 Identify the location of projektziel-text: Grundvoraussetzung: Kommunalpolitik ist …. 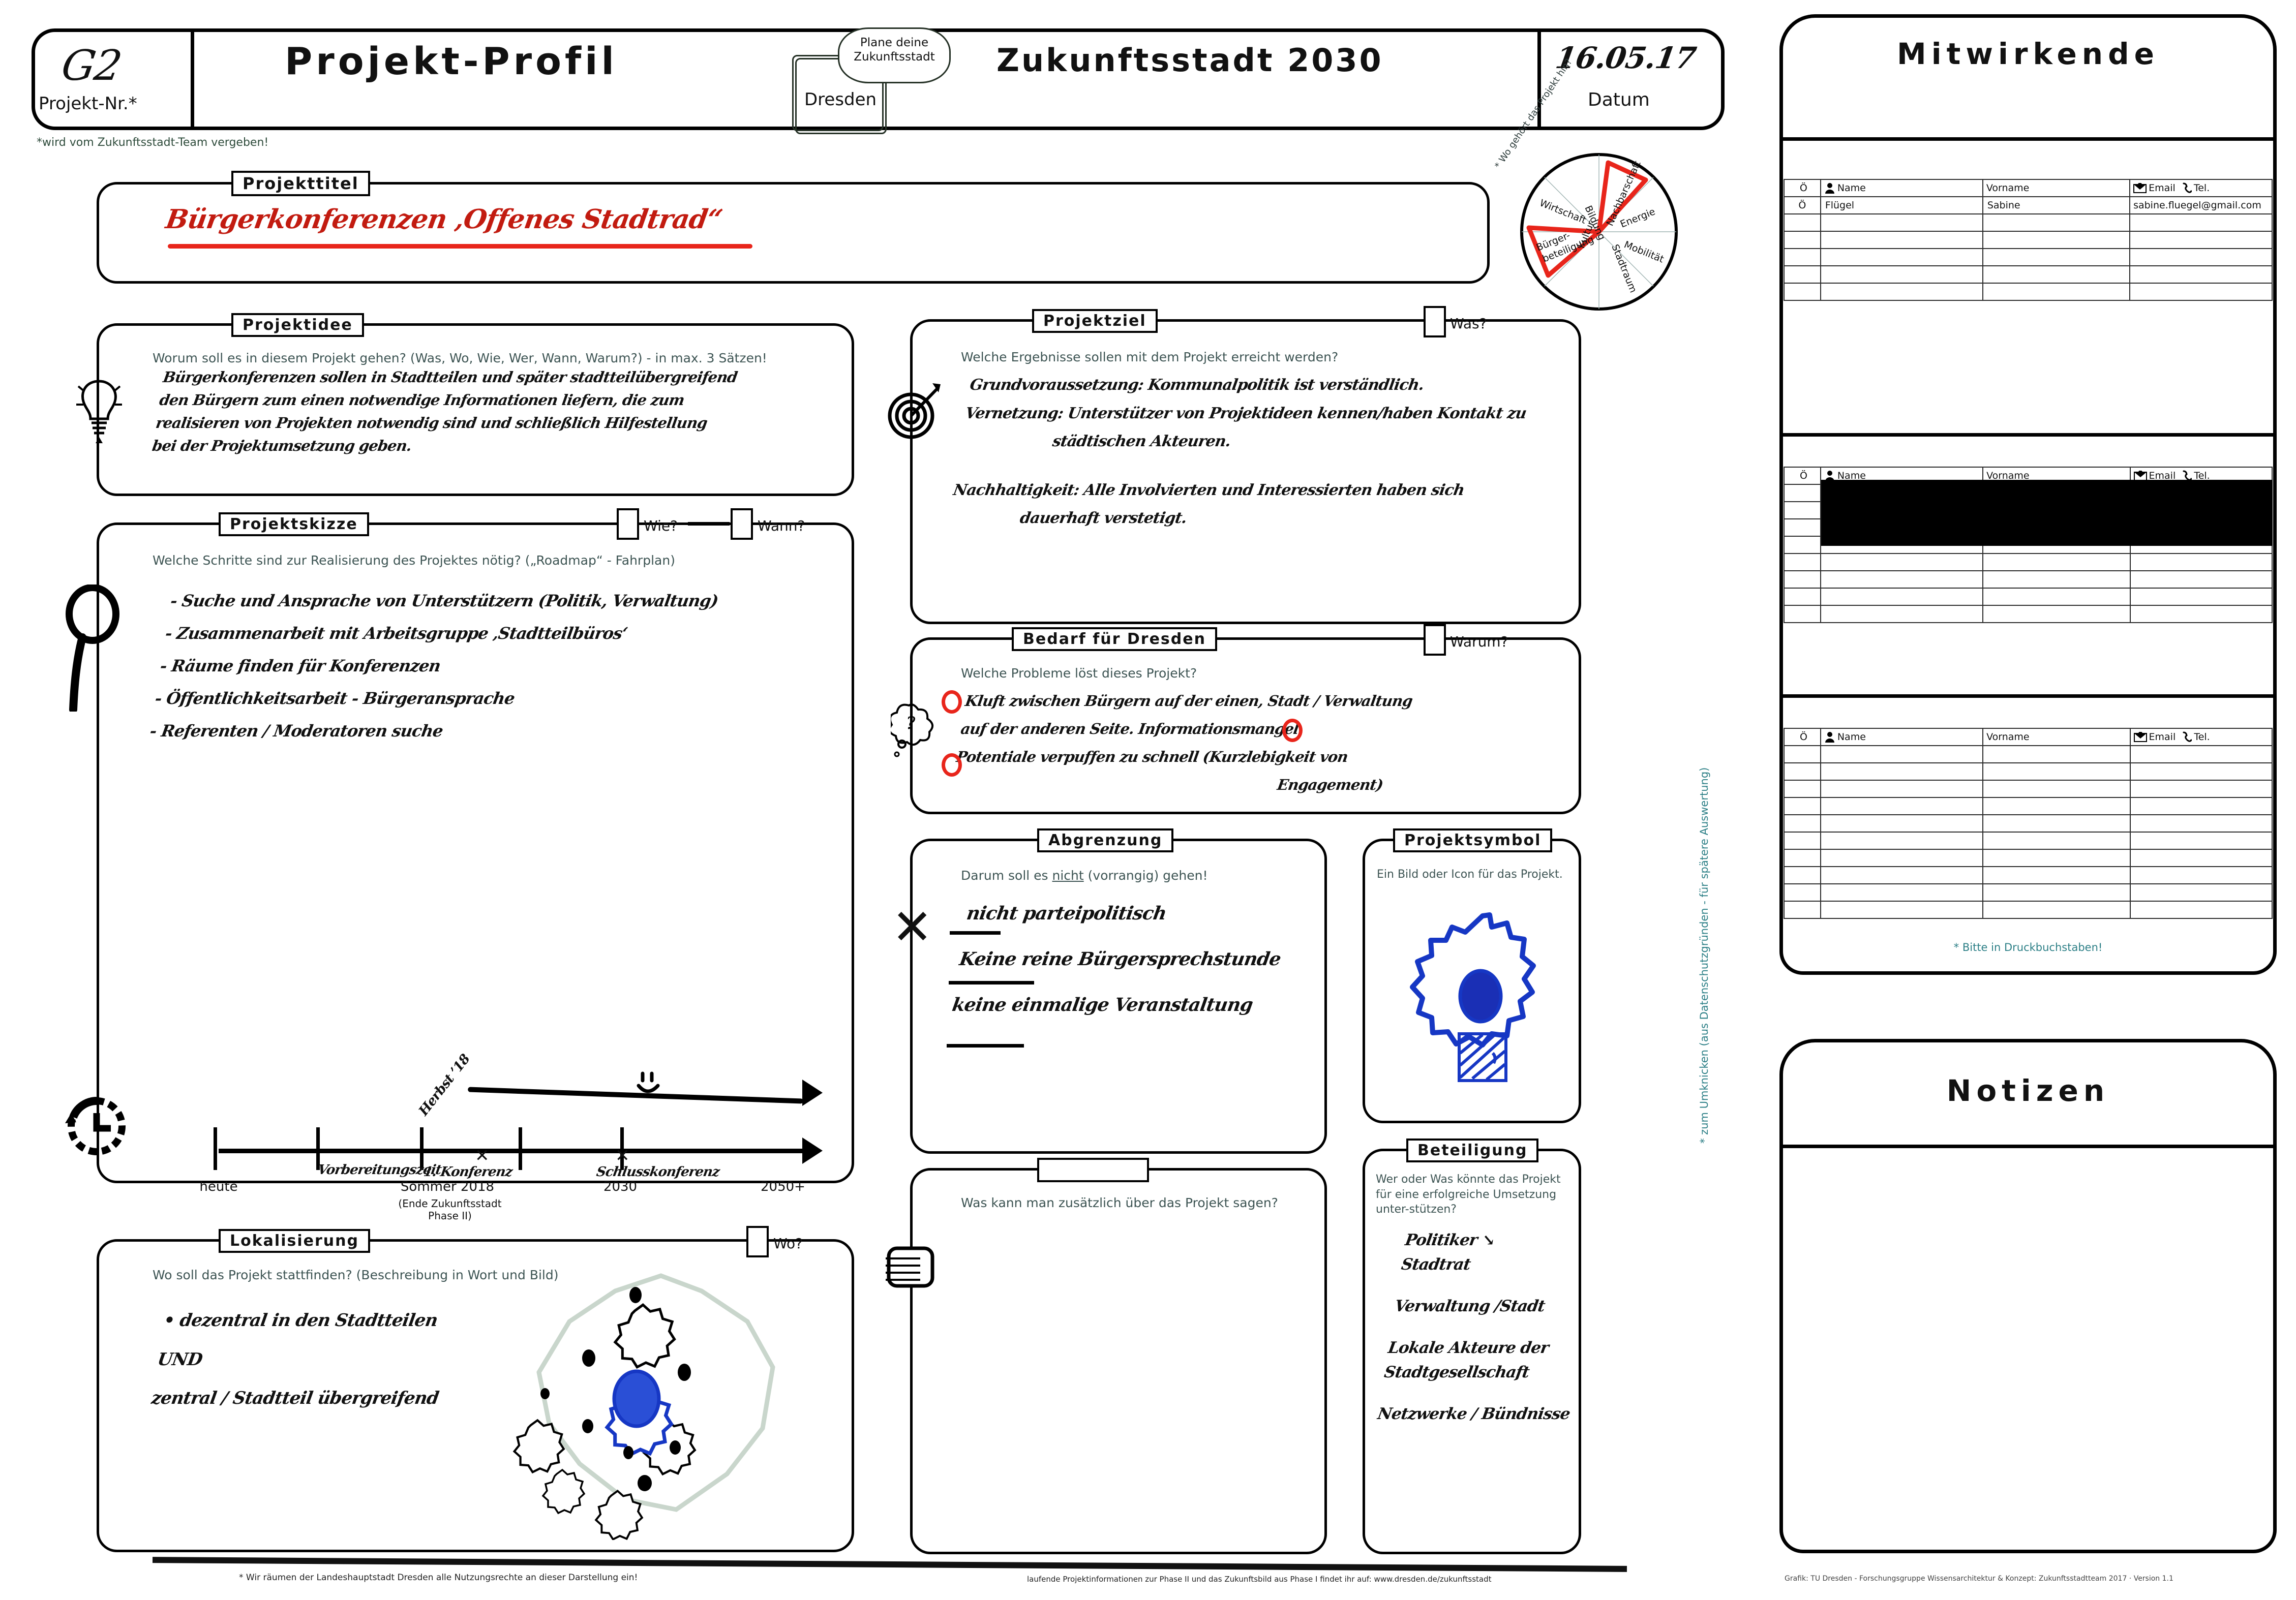
(1240, 452).